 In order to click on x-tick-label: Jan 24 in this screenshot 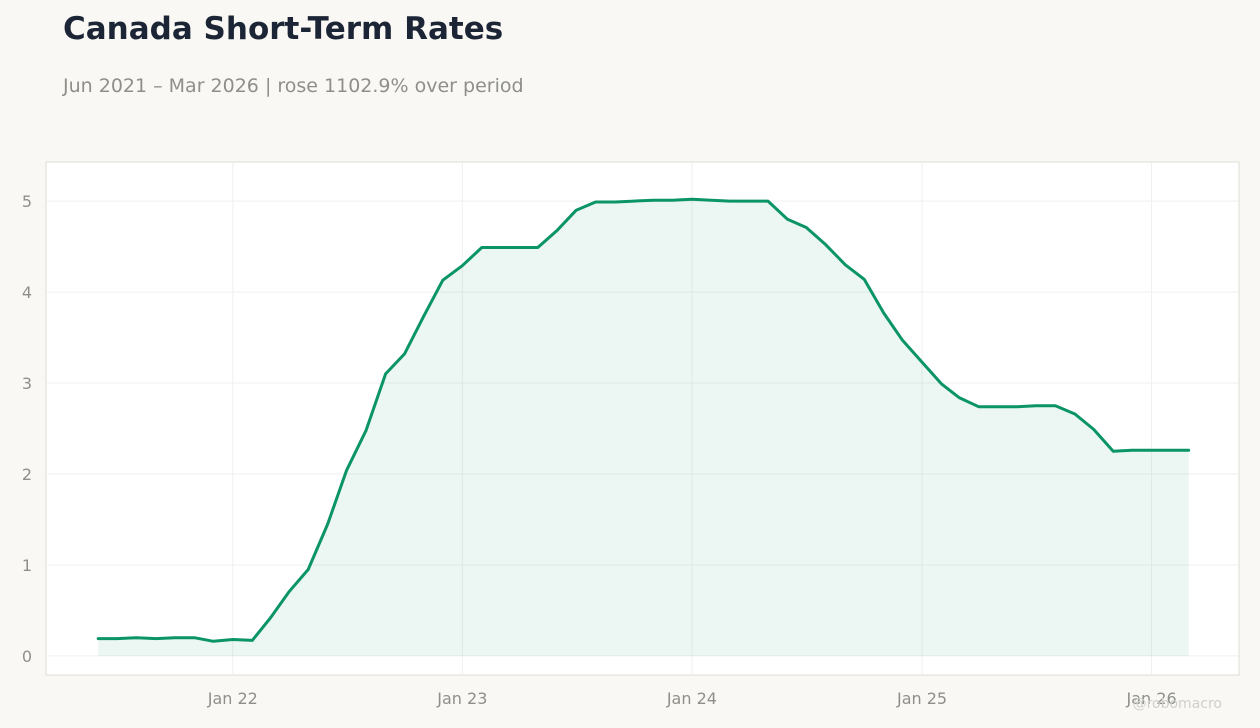, I will do `click(691, 698)`.